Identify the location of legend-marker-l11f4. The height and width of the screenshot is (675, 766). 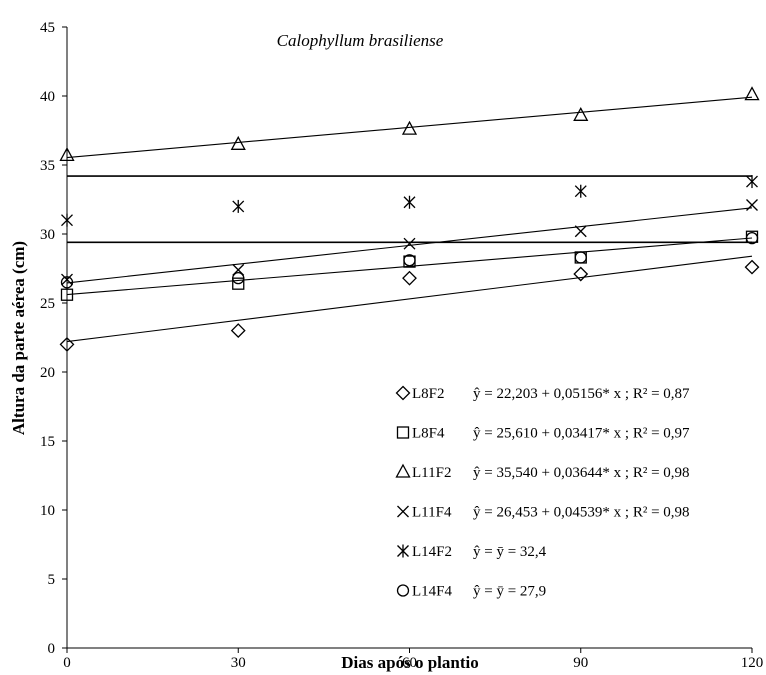
(403, 511).